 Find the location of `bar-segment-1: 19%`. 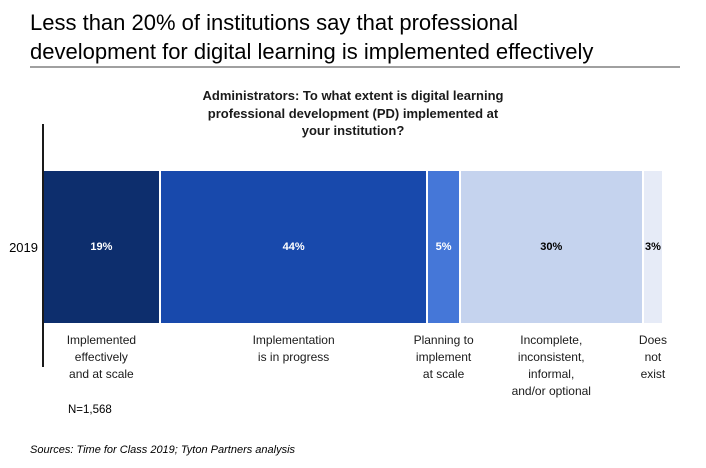

bar-segment-1: 19% is located at coordinates (101, 247).